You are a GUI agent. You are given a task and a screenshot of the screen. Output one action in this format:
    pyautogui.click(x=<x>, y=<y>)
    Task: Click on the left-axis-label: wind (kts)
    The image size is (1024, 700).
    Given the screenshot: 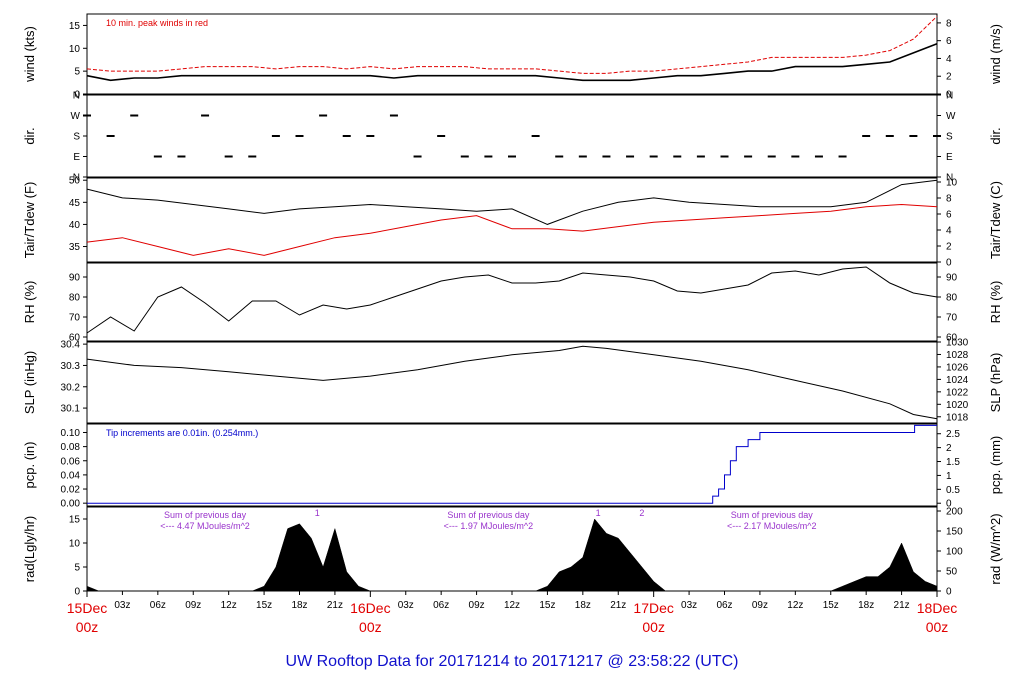 What is the action you would take?
    pyautogui.click(x=29, y=54)
    